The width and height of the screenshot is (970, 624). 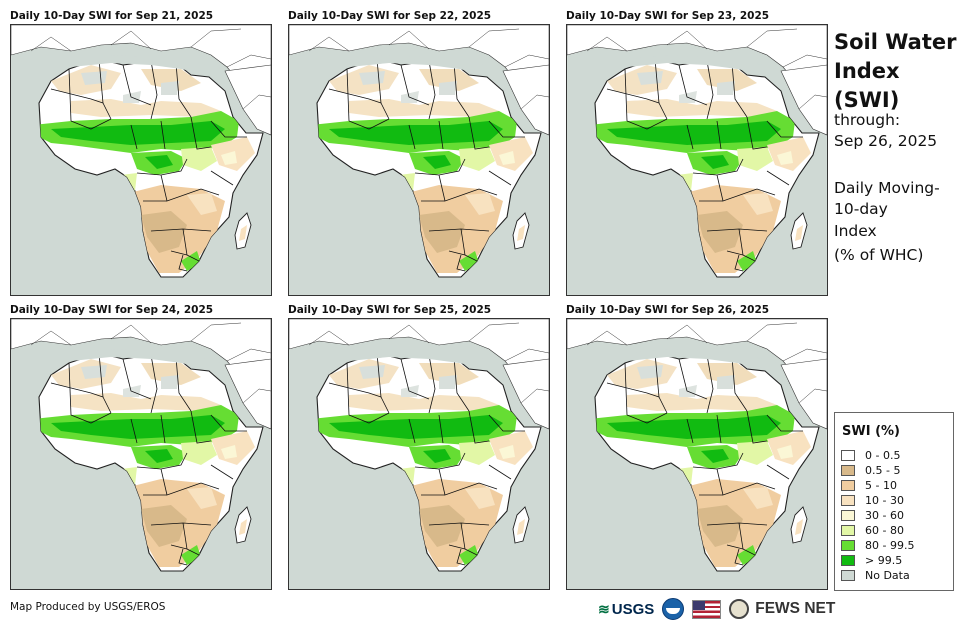 I want to click on legend-label: 60 - 80, so click(x=884, y=530).